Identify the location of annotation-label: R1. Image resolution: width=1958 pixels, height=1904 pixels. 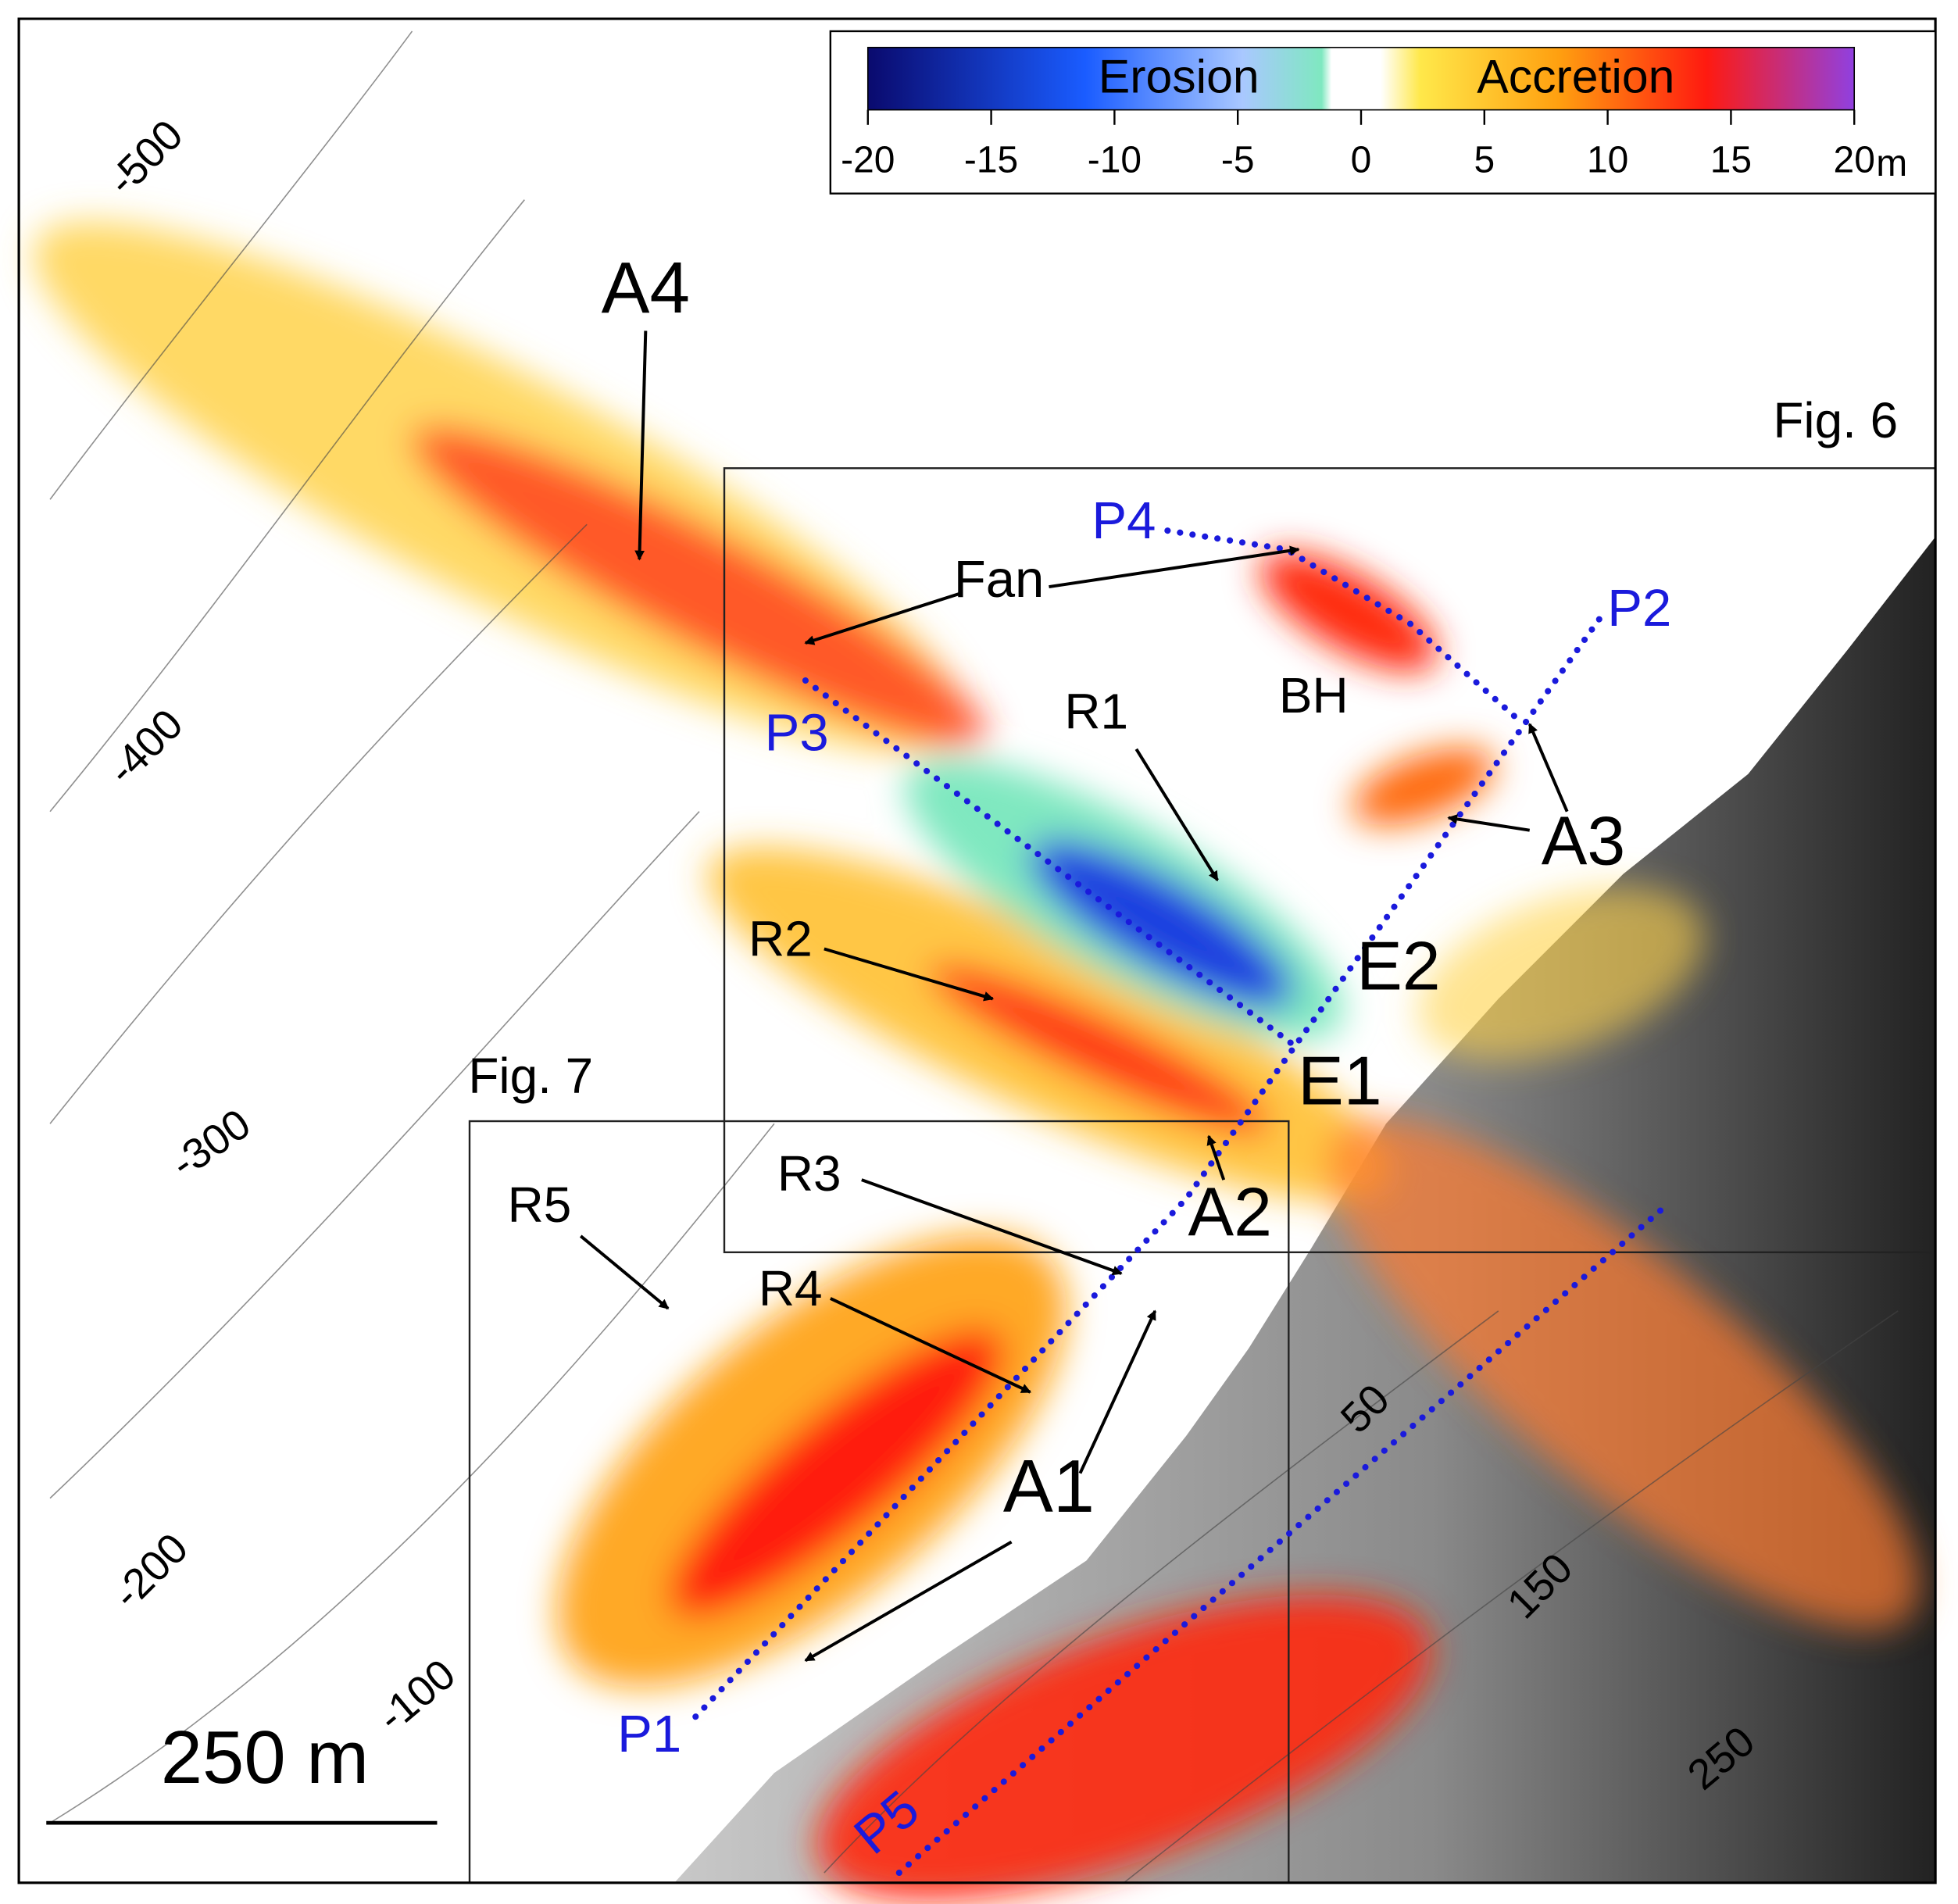
(1096, 712).